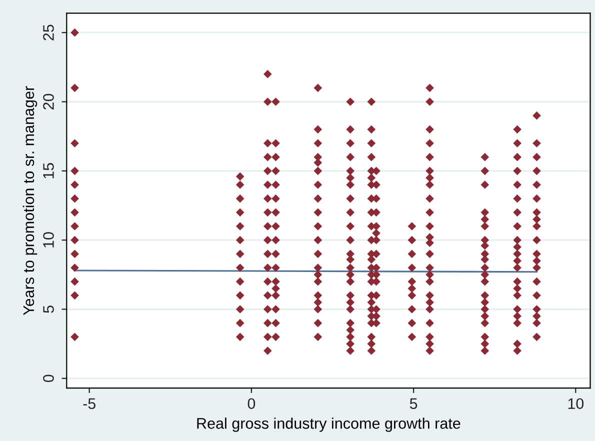 This screenshot has height=441, width=595. What do you see at coordinates (48, 170) in the screenshot?
I see `y-tick-label: 15` at bounding box center [48, 170].